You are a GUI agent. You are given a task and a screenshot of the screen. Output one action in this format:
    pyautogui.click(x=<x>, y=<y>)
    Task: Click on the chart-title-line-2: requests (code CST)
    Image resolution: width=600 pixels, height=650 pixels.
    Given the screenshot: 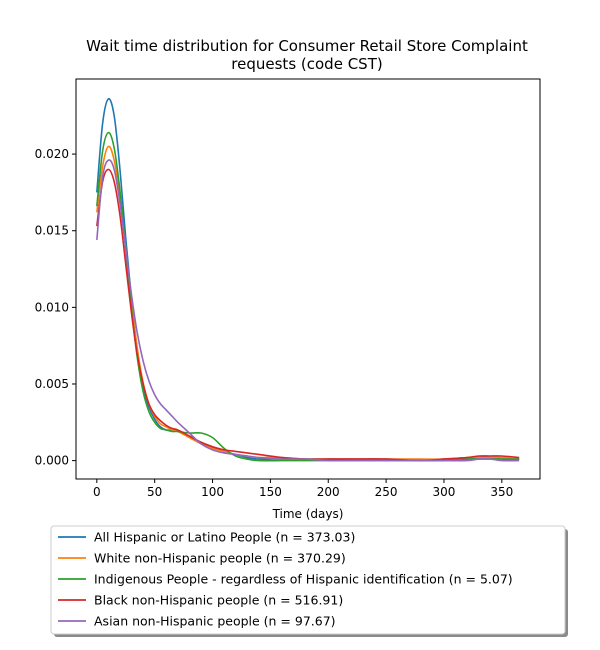 What is the action you would take?
    pyautogui.click(x=306, y=64)
    